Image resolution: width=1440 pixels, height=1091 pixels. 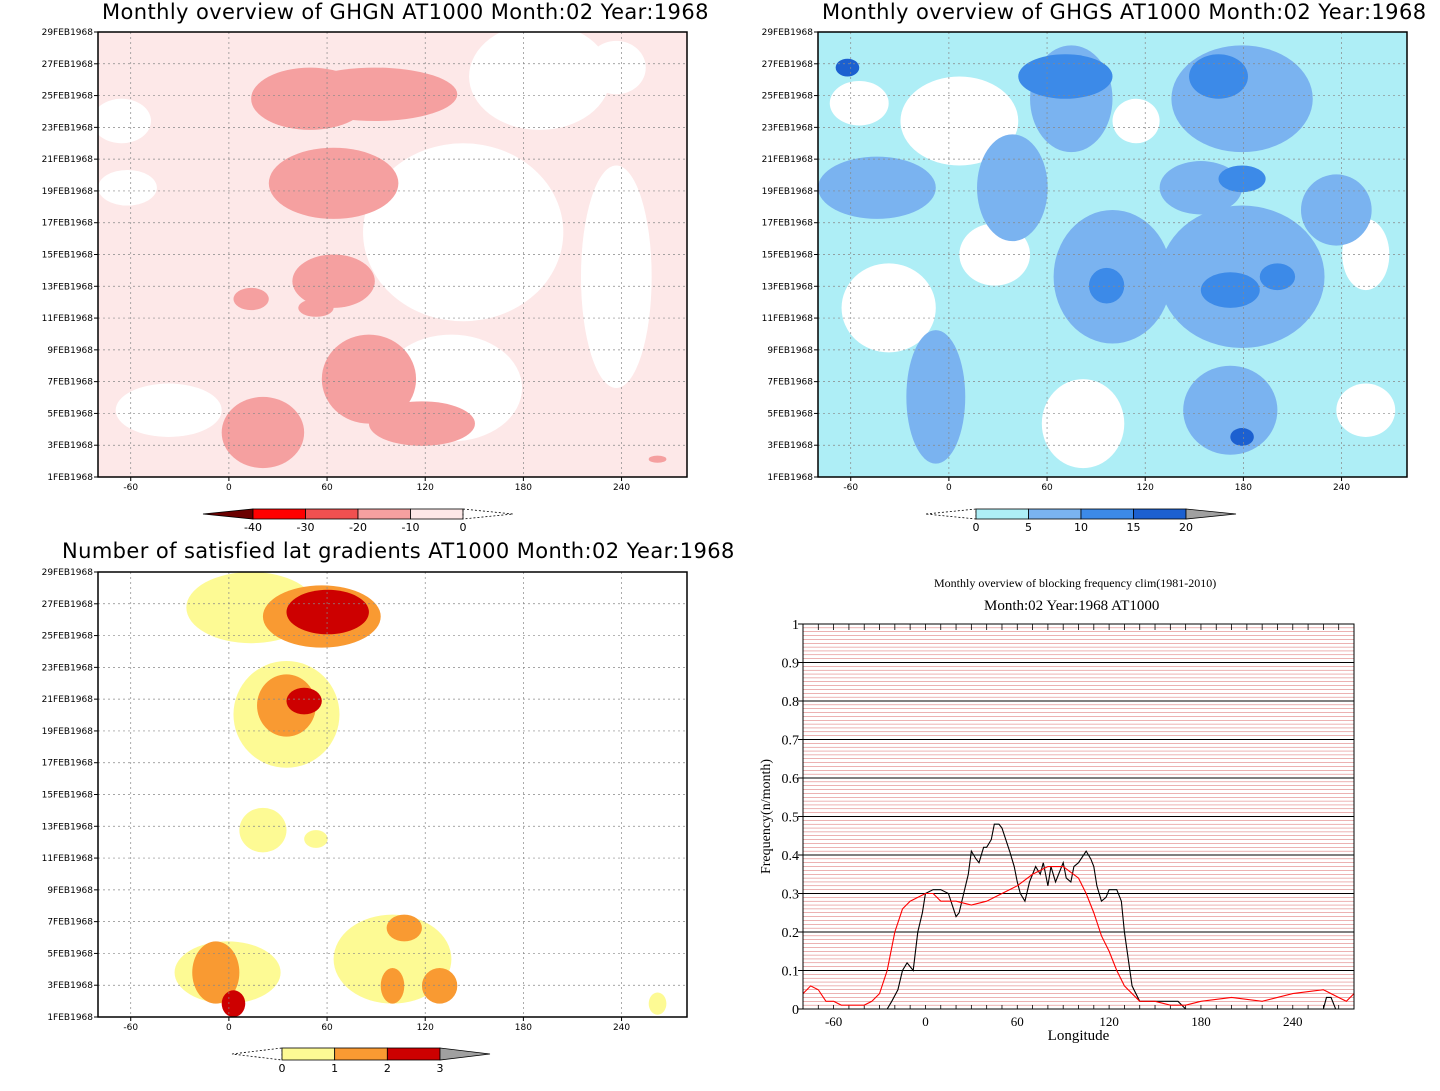 I want to click on ghgs-ytick-label: 7FEB1968, so click(x=790, y=383).